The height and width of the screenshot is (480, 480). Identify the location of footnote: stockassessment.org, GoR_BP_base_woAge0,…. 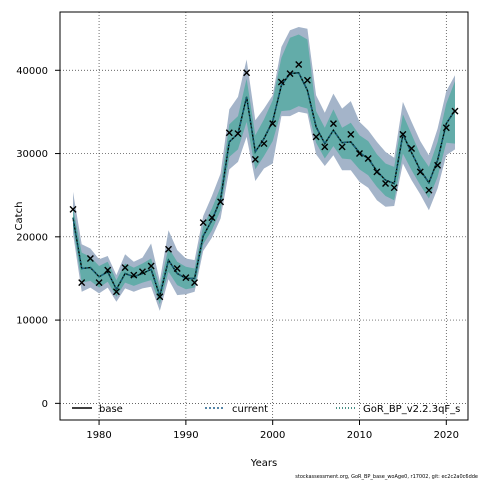
(386, 477).